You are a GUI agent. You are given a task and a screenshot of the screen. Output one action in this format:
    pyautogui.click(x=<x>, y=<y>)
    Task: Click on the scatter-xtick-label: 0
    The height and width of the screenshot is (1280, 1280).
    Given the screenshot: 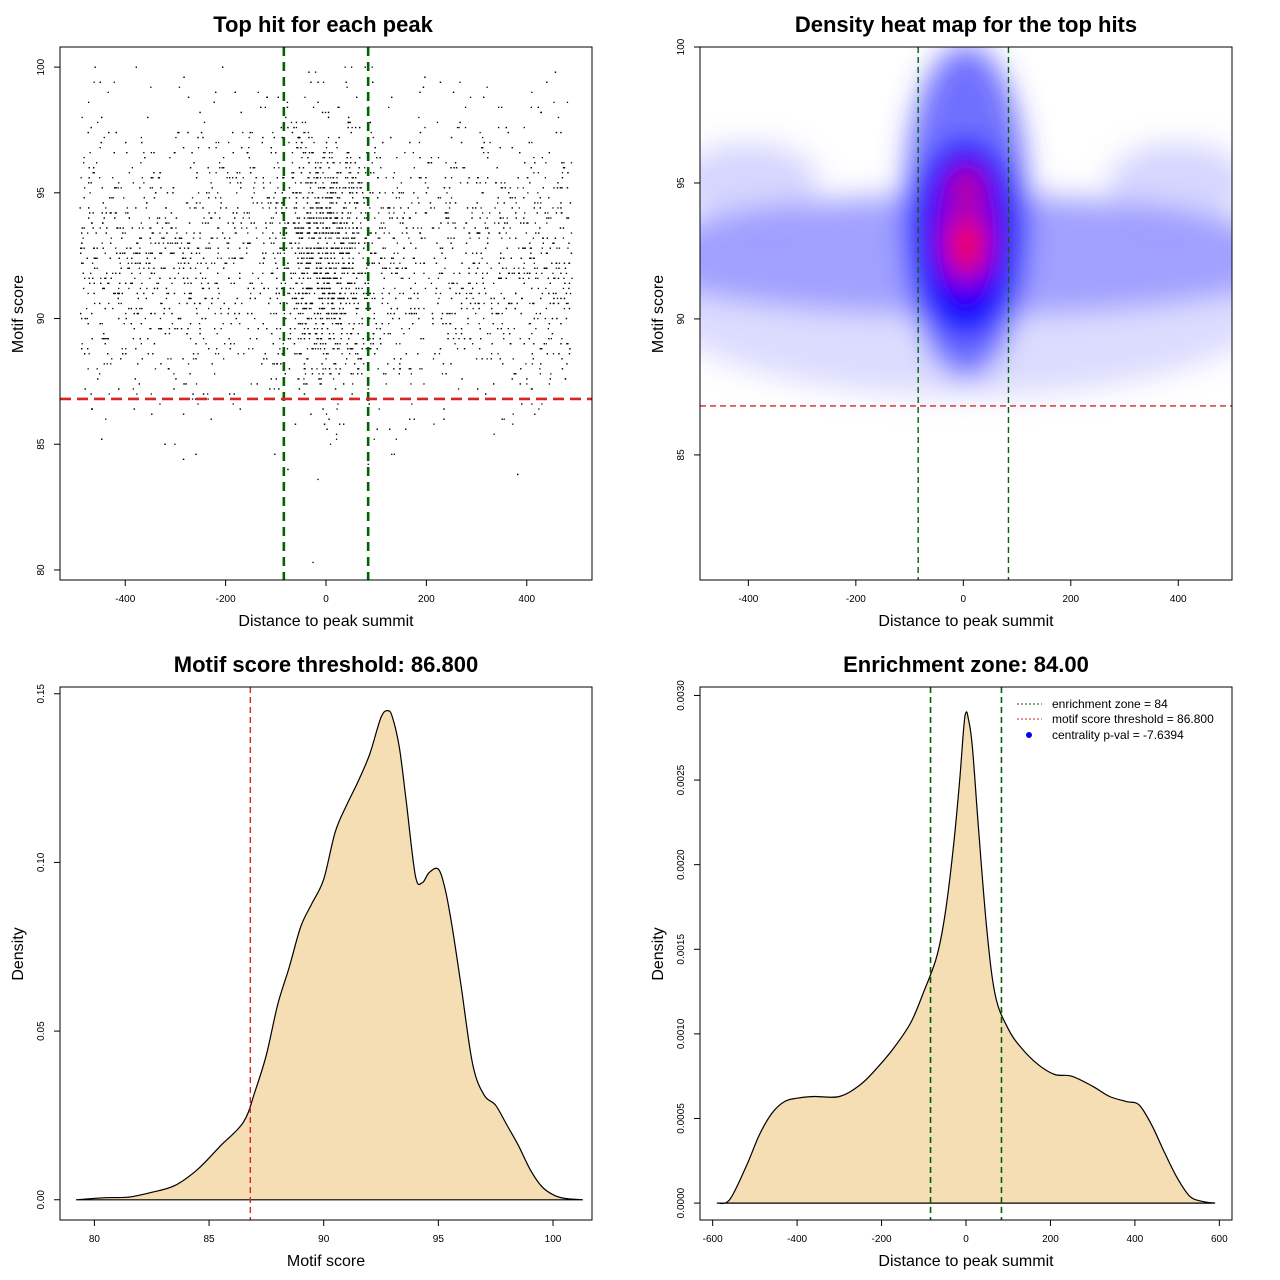 What is the action you would take?
    pyautogui.click(x=326, y=599)
    